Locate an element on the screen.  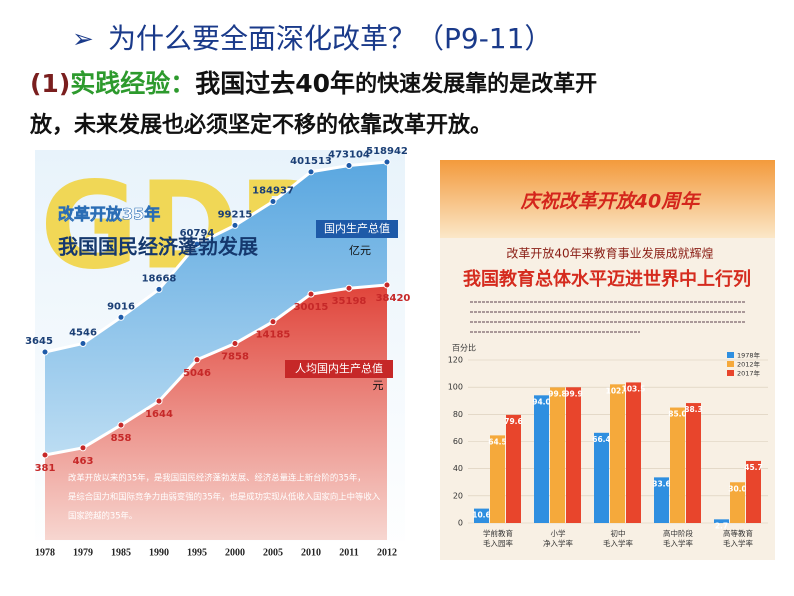
category-label: 高等教育 is located at coordinates (738, 533).